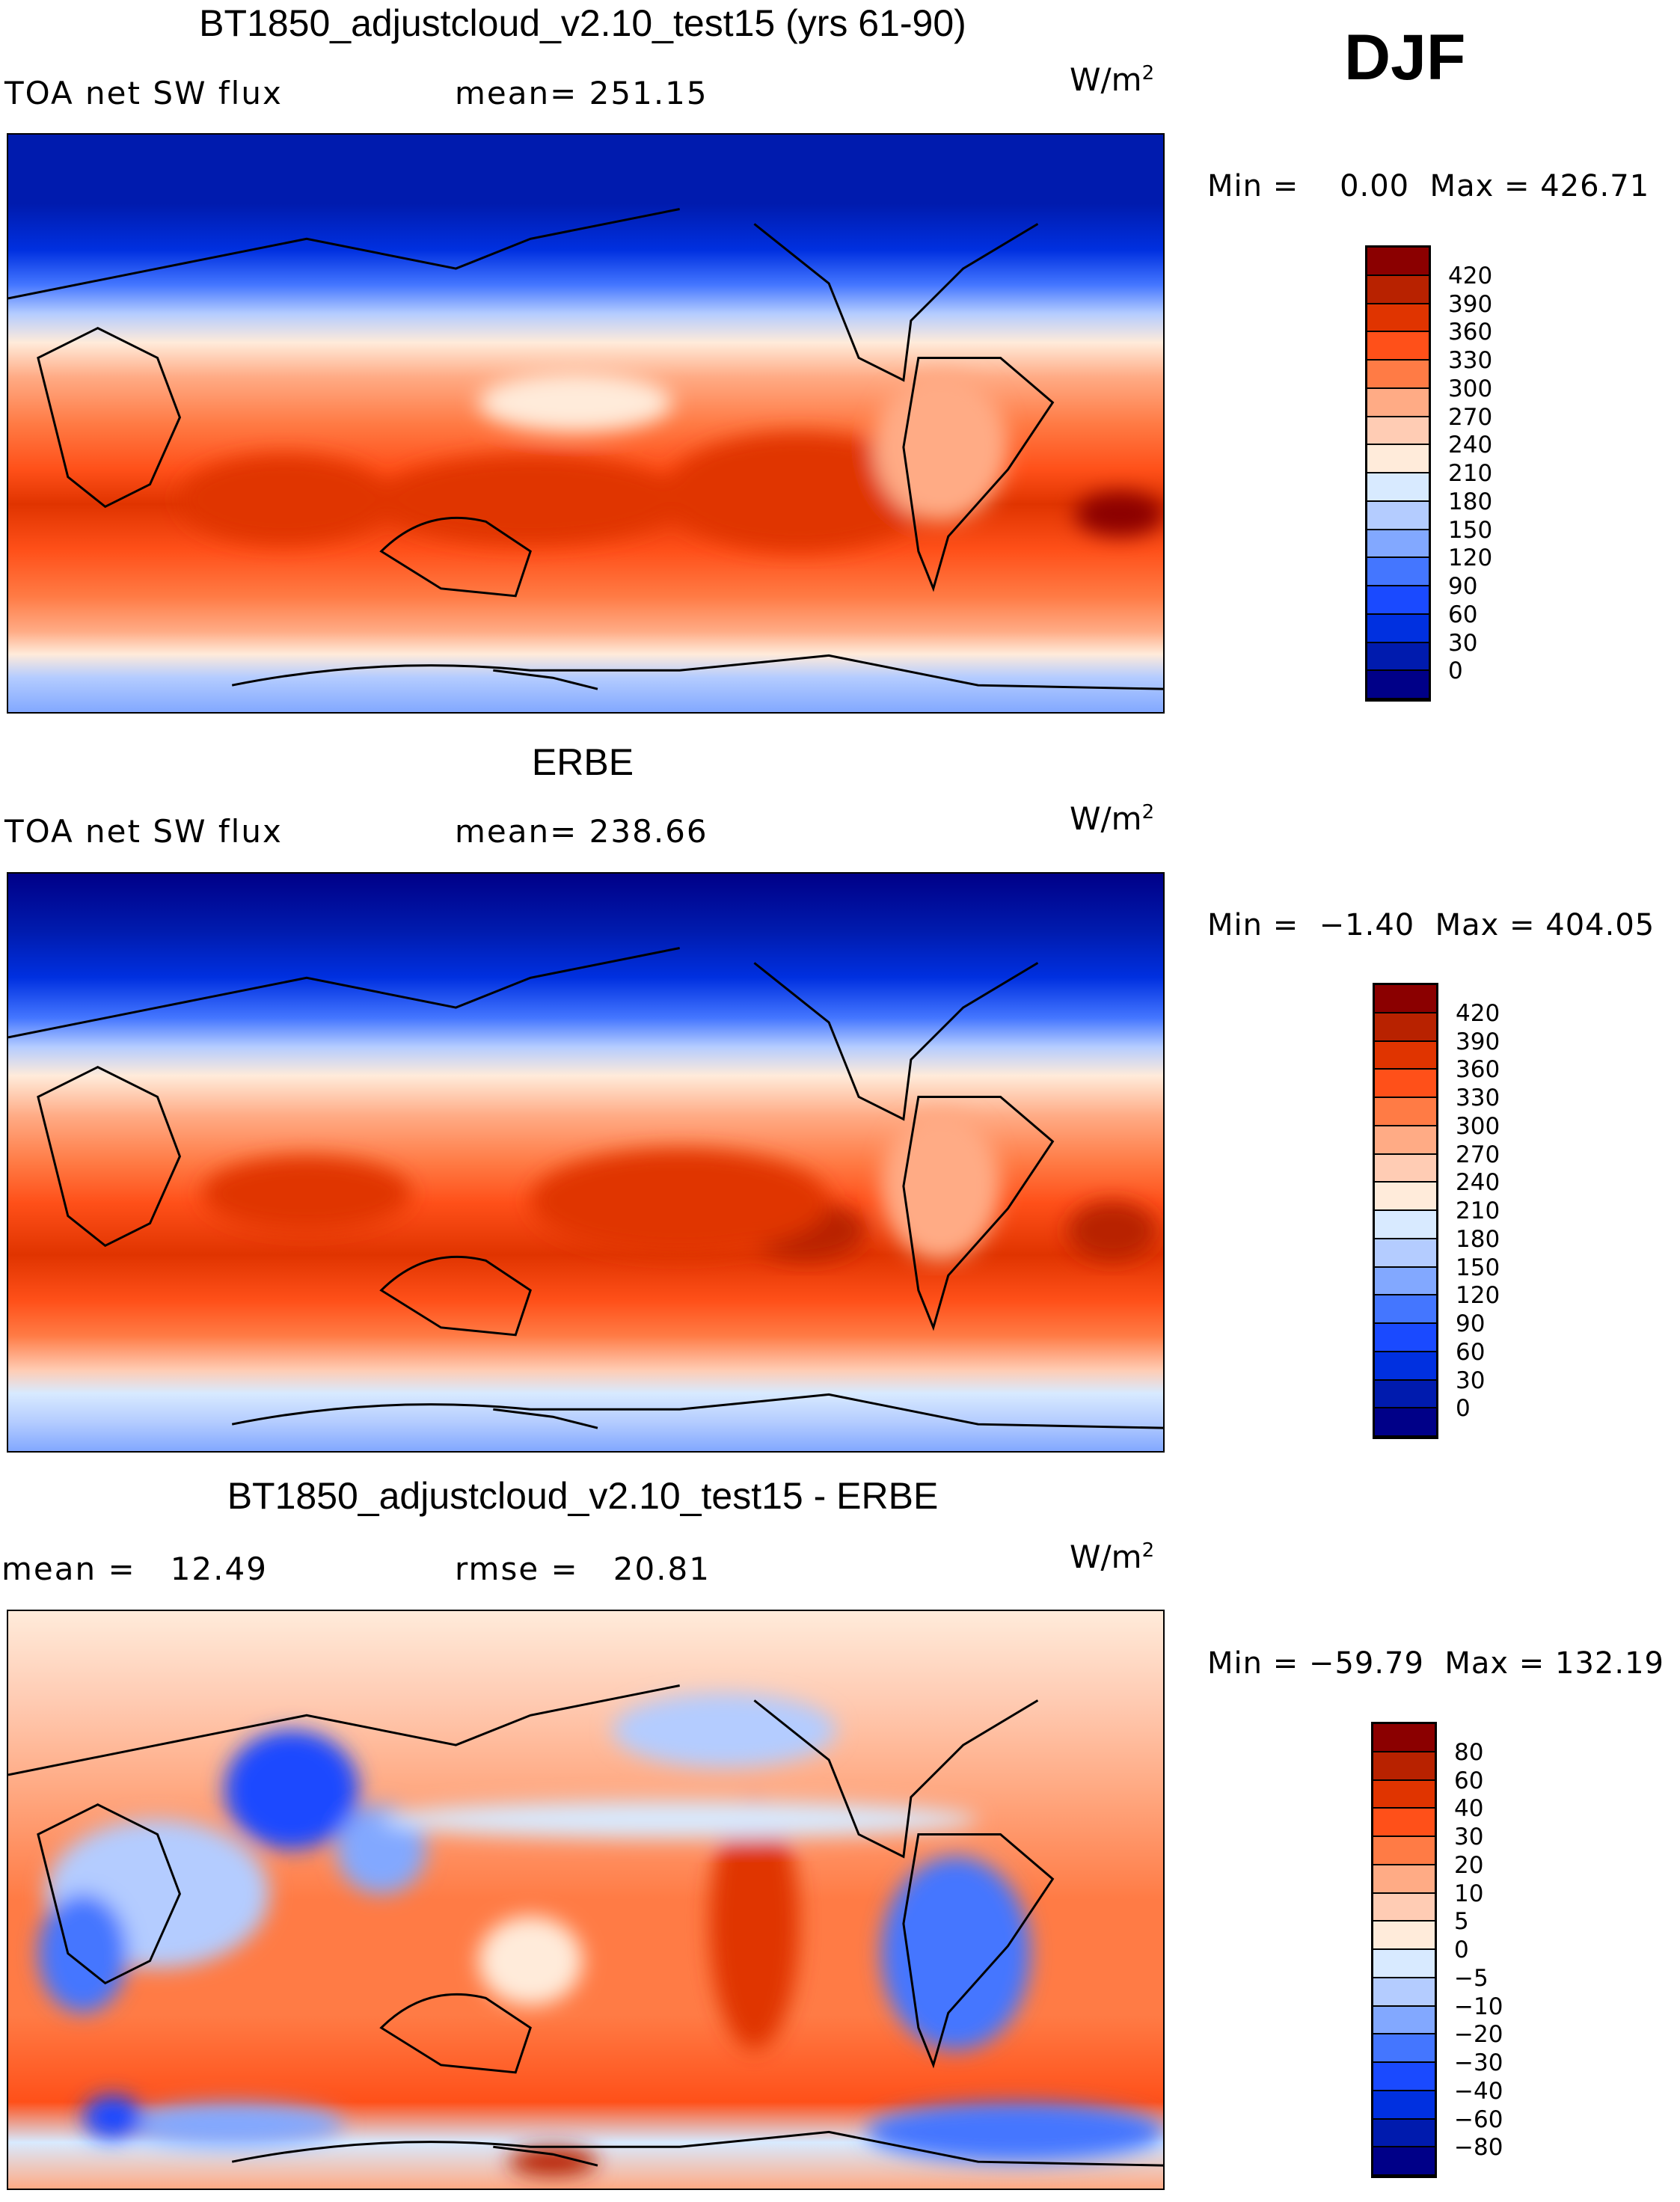 This screenshot has width=1680, height=2202. What do you see at coordinates (1470, 473) in the screenshot?
I see `colorbar-tick-label: 210` at bounding box center [1470, 473].